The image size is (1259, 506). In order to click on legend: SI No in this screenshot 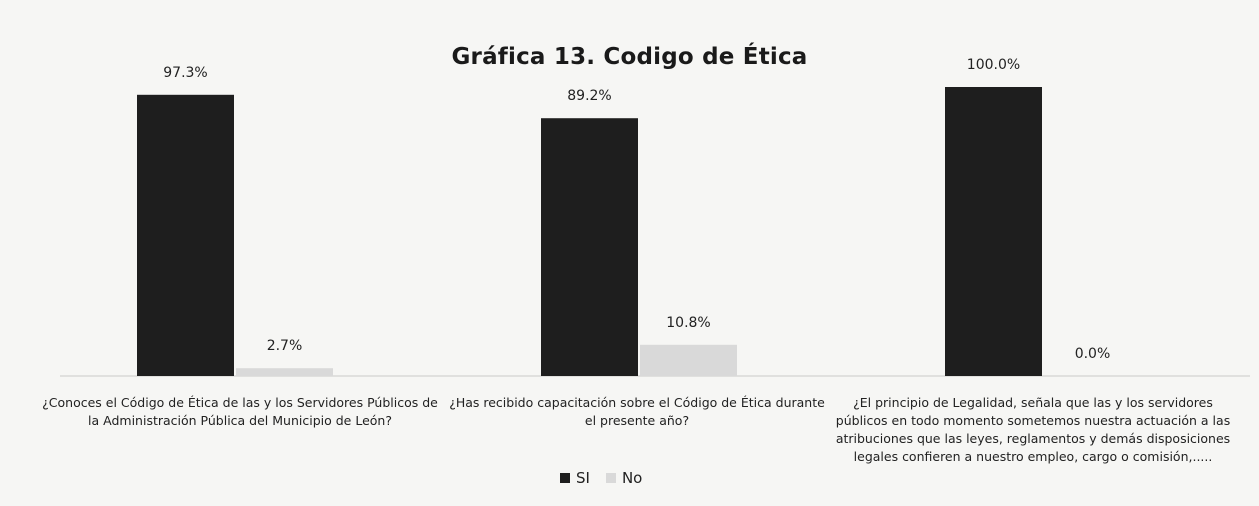, I will do `click(606, 478)`.